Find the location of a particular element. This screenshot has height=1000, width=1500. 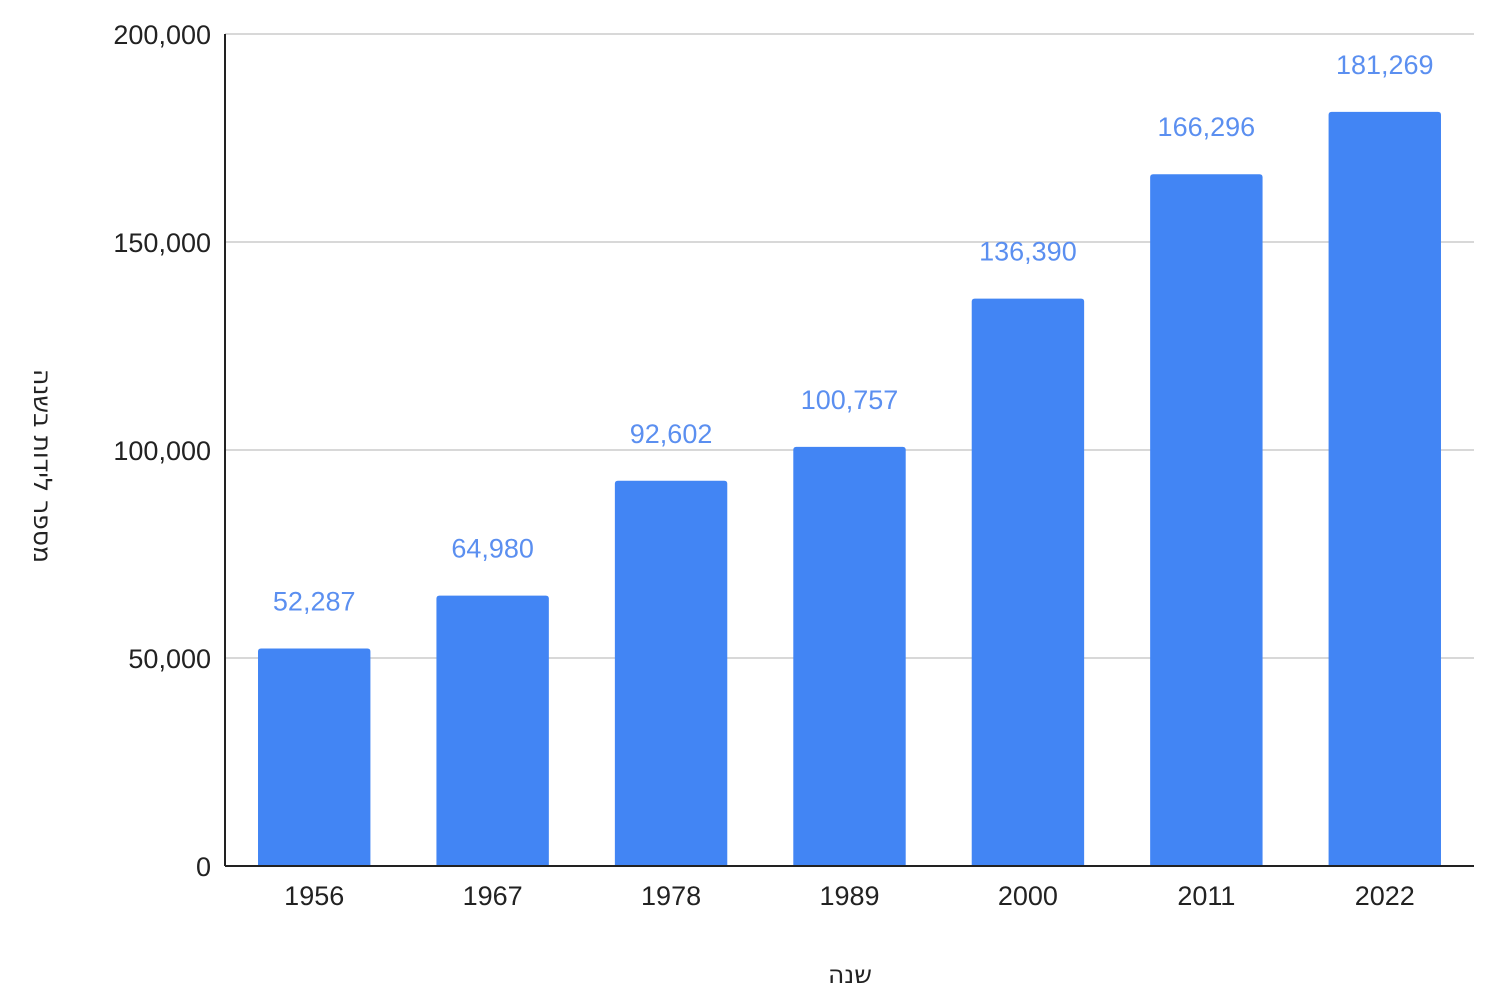

y-tick-labels: 0 50,000 100,000 150,000 200,000 is located at coordinates (162, 451).